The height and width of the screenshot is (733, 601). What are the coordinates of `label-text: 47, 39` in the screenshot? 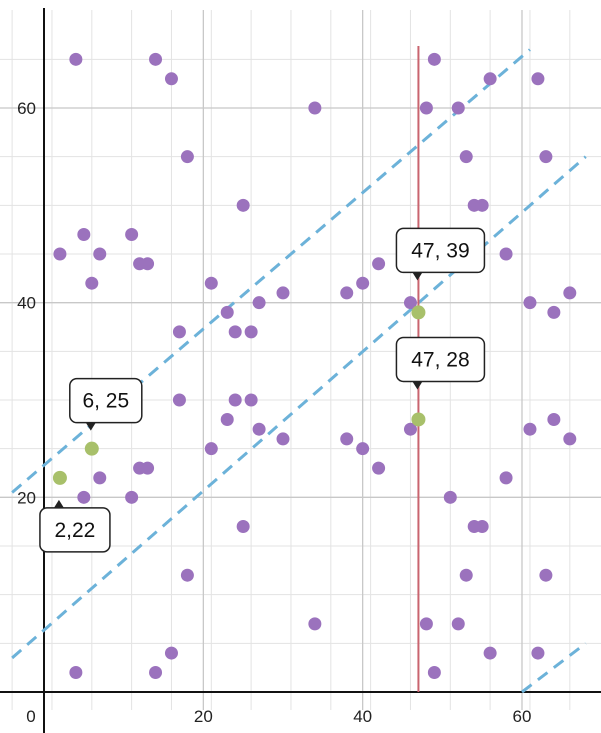 It's located at (440, 250).